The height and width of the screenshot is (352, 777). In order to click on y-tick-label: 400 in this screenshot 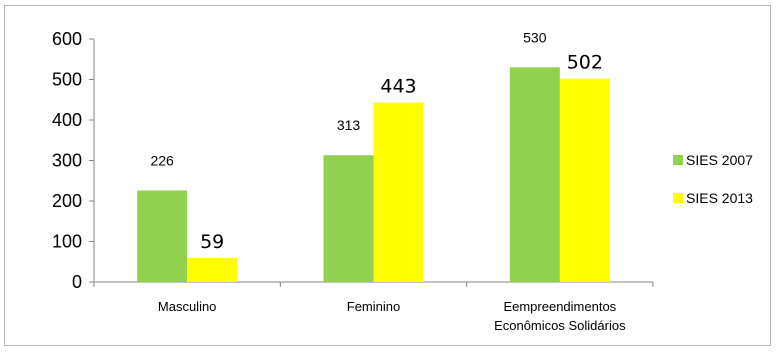, I will do `click(67, 120)`.